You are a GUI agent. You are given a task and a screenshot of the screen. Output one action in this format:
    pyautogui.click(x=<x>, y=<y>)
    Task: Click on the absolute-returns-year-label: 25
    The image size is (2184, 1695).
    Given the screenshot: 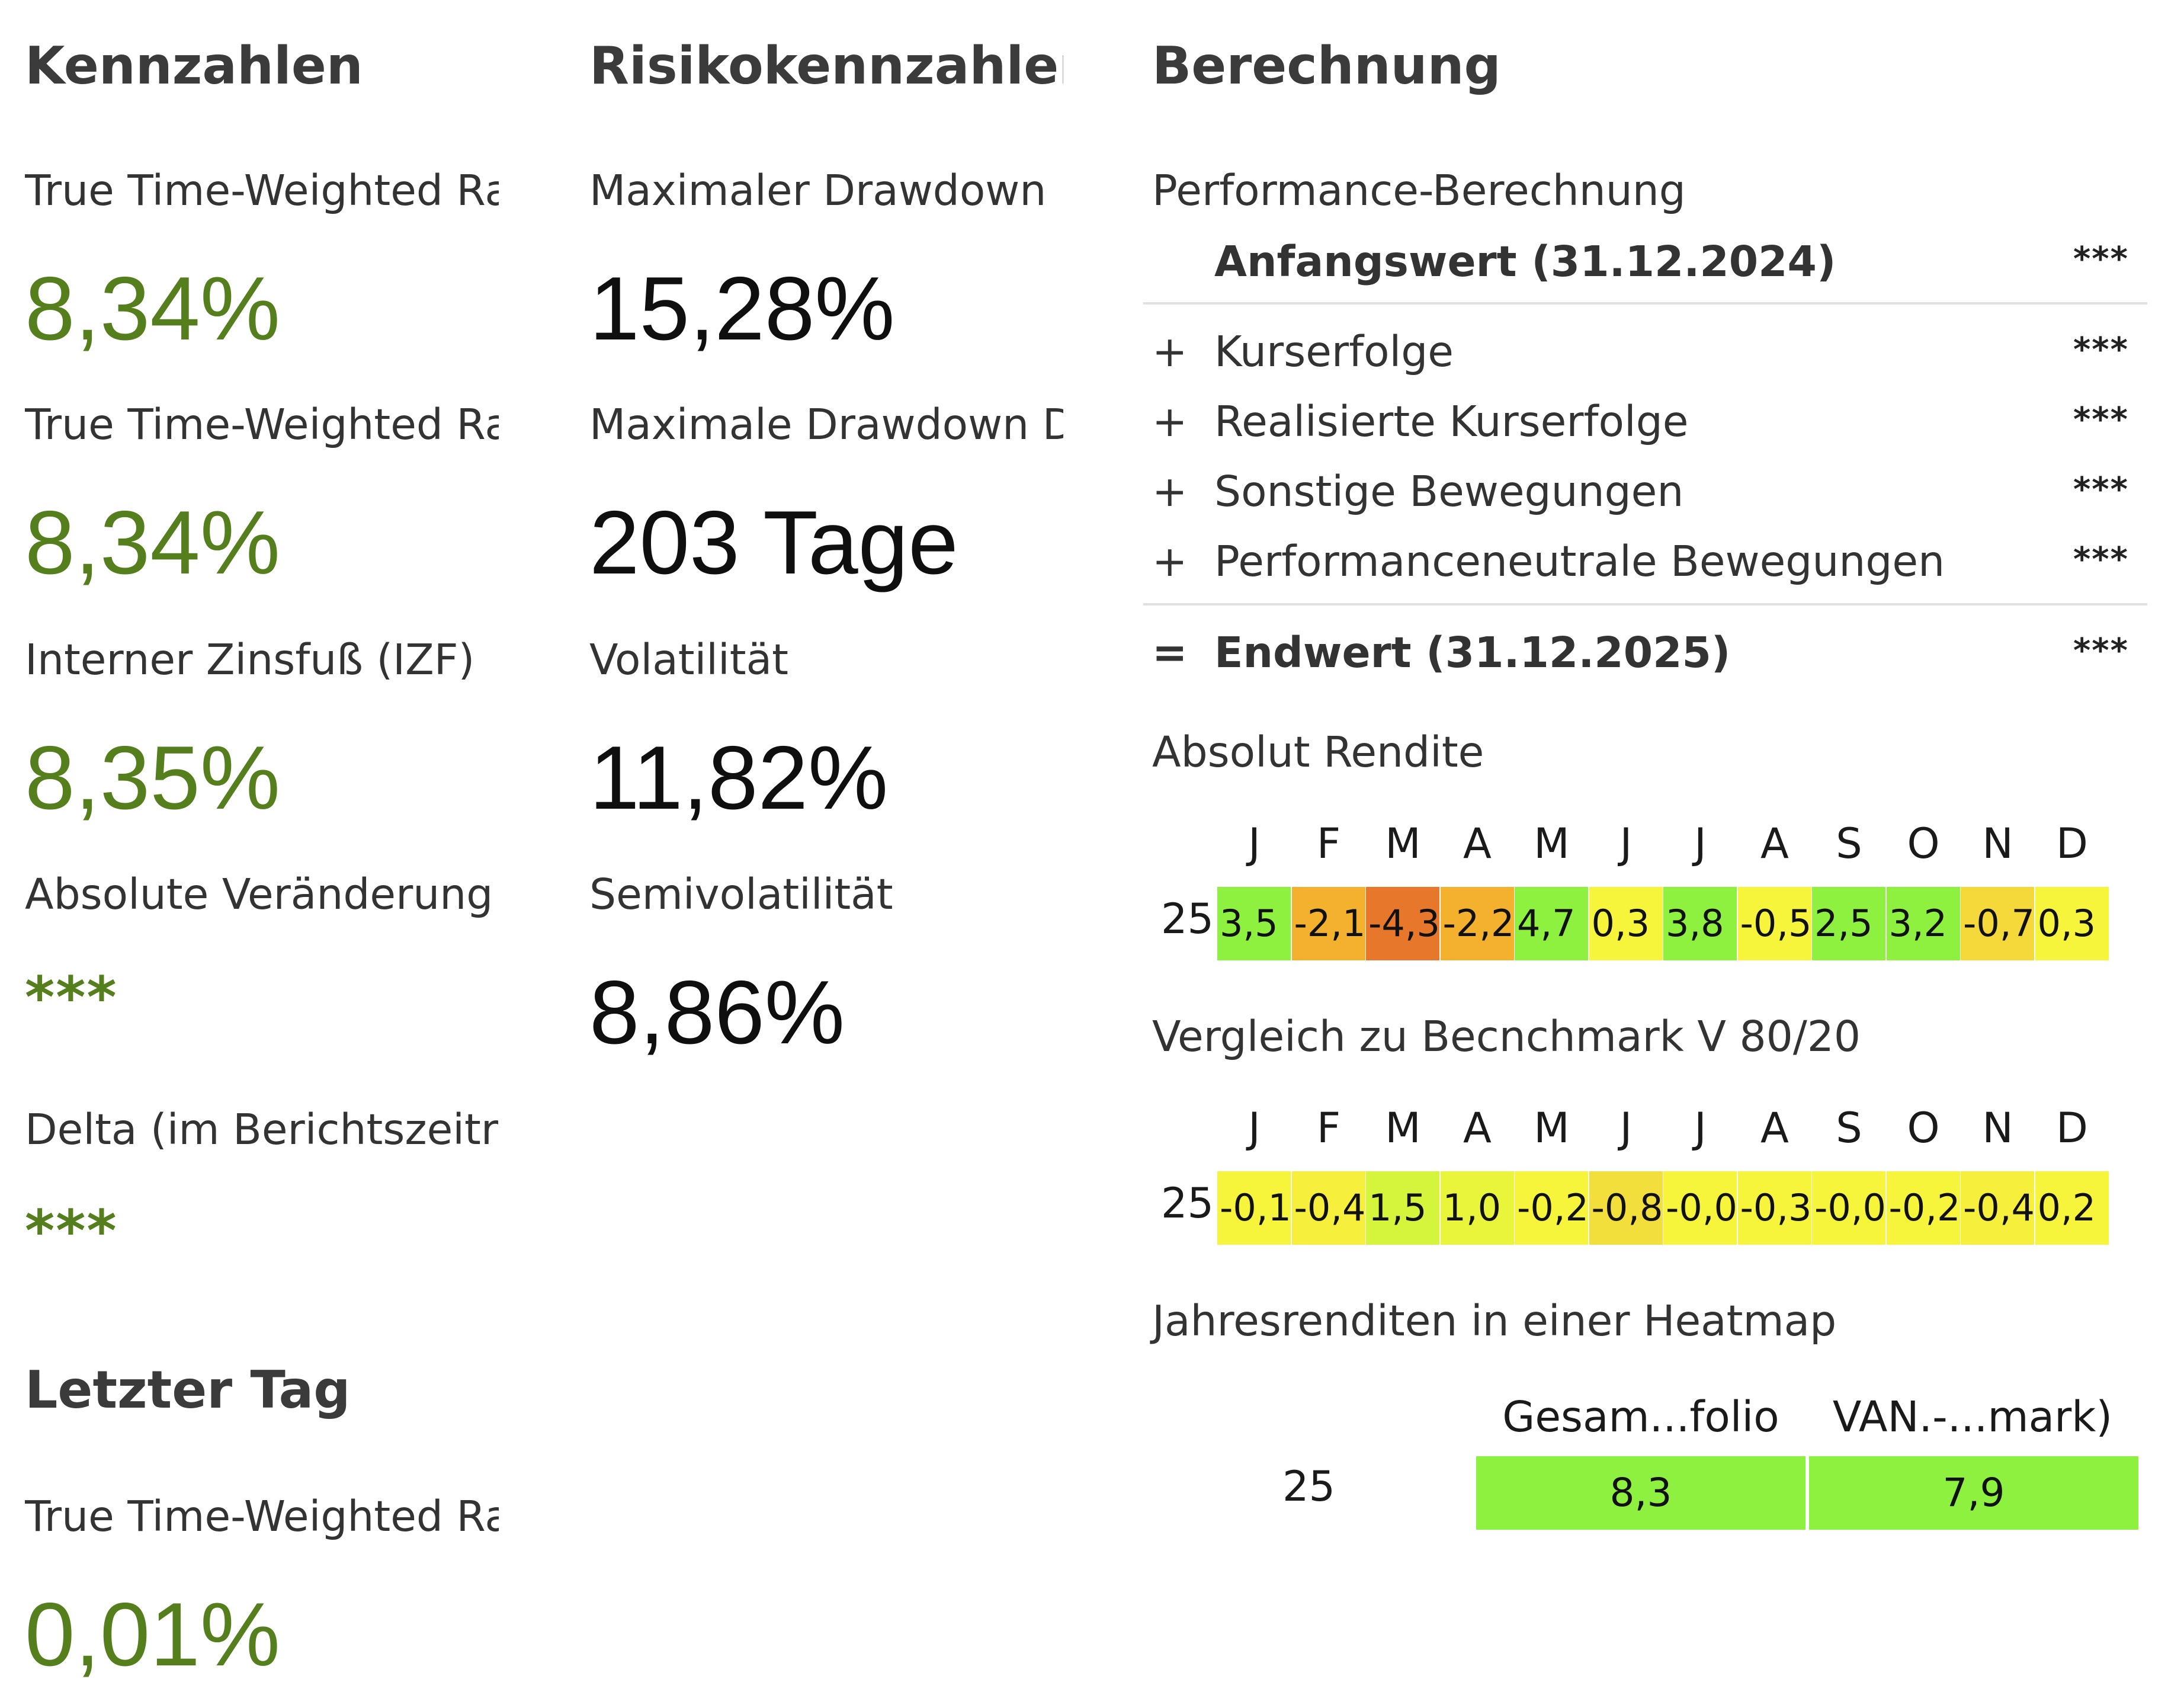 What is the action you would take?
    pyautogui.click(x=1187, y=919)
    